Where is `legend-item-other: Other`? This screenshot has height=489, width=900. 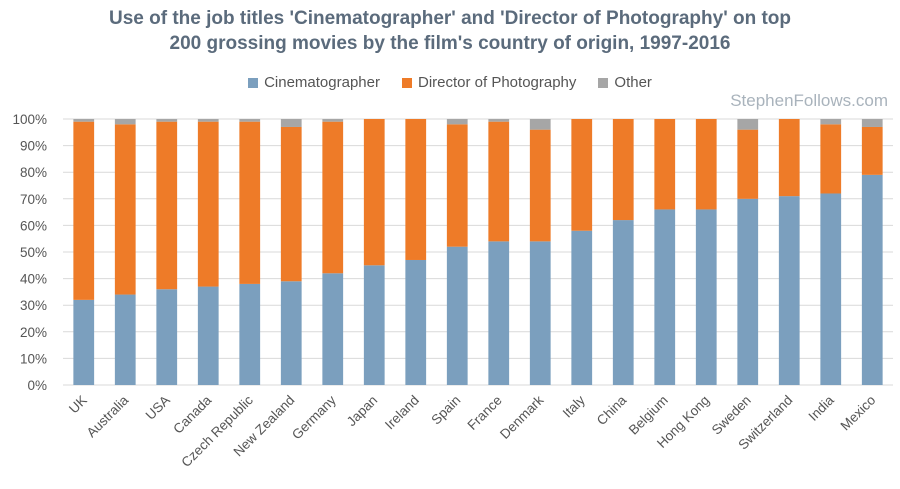
legend-item-other: Other is located at coordinates (625, 82).